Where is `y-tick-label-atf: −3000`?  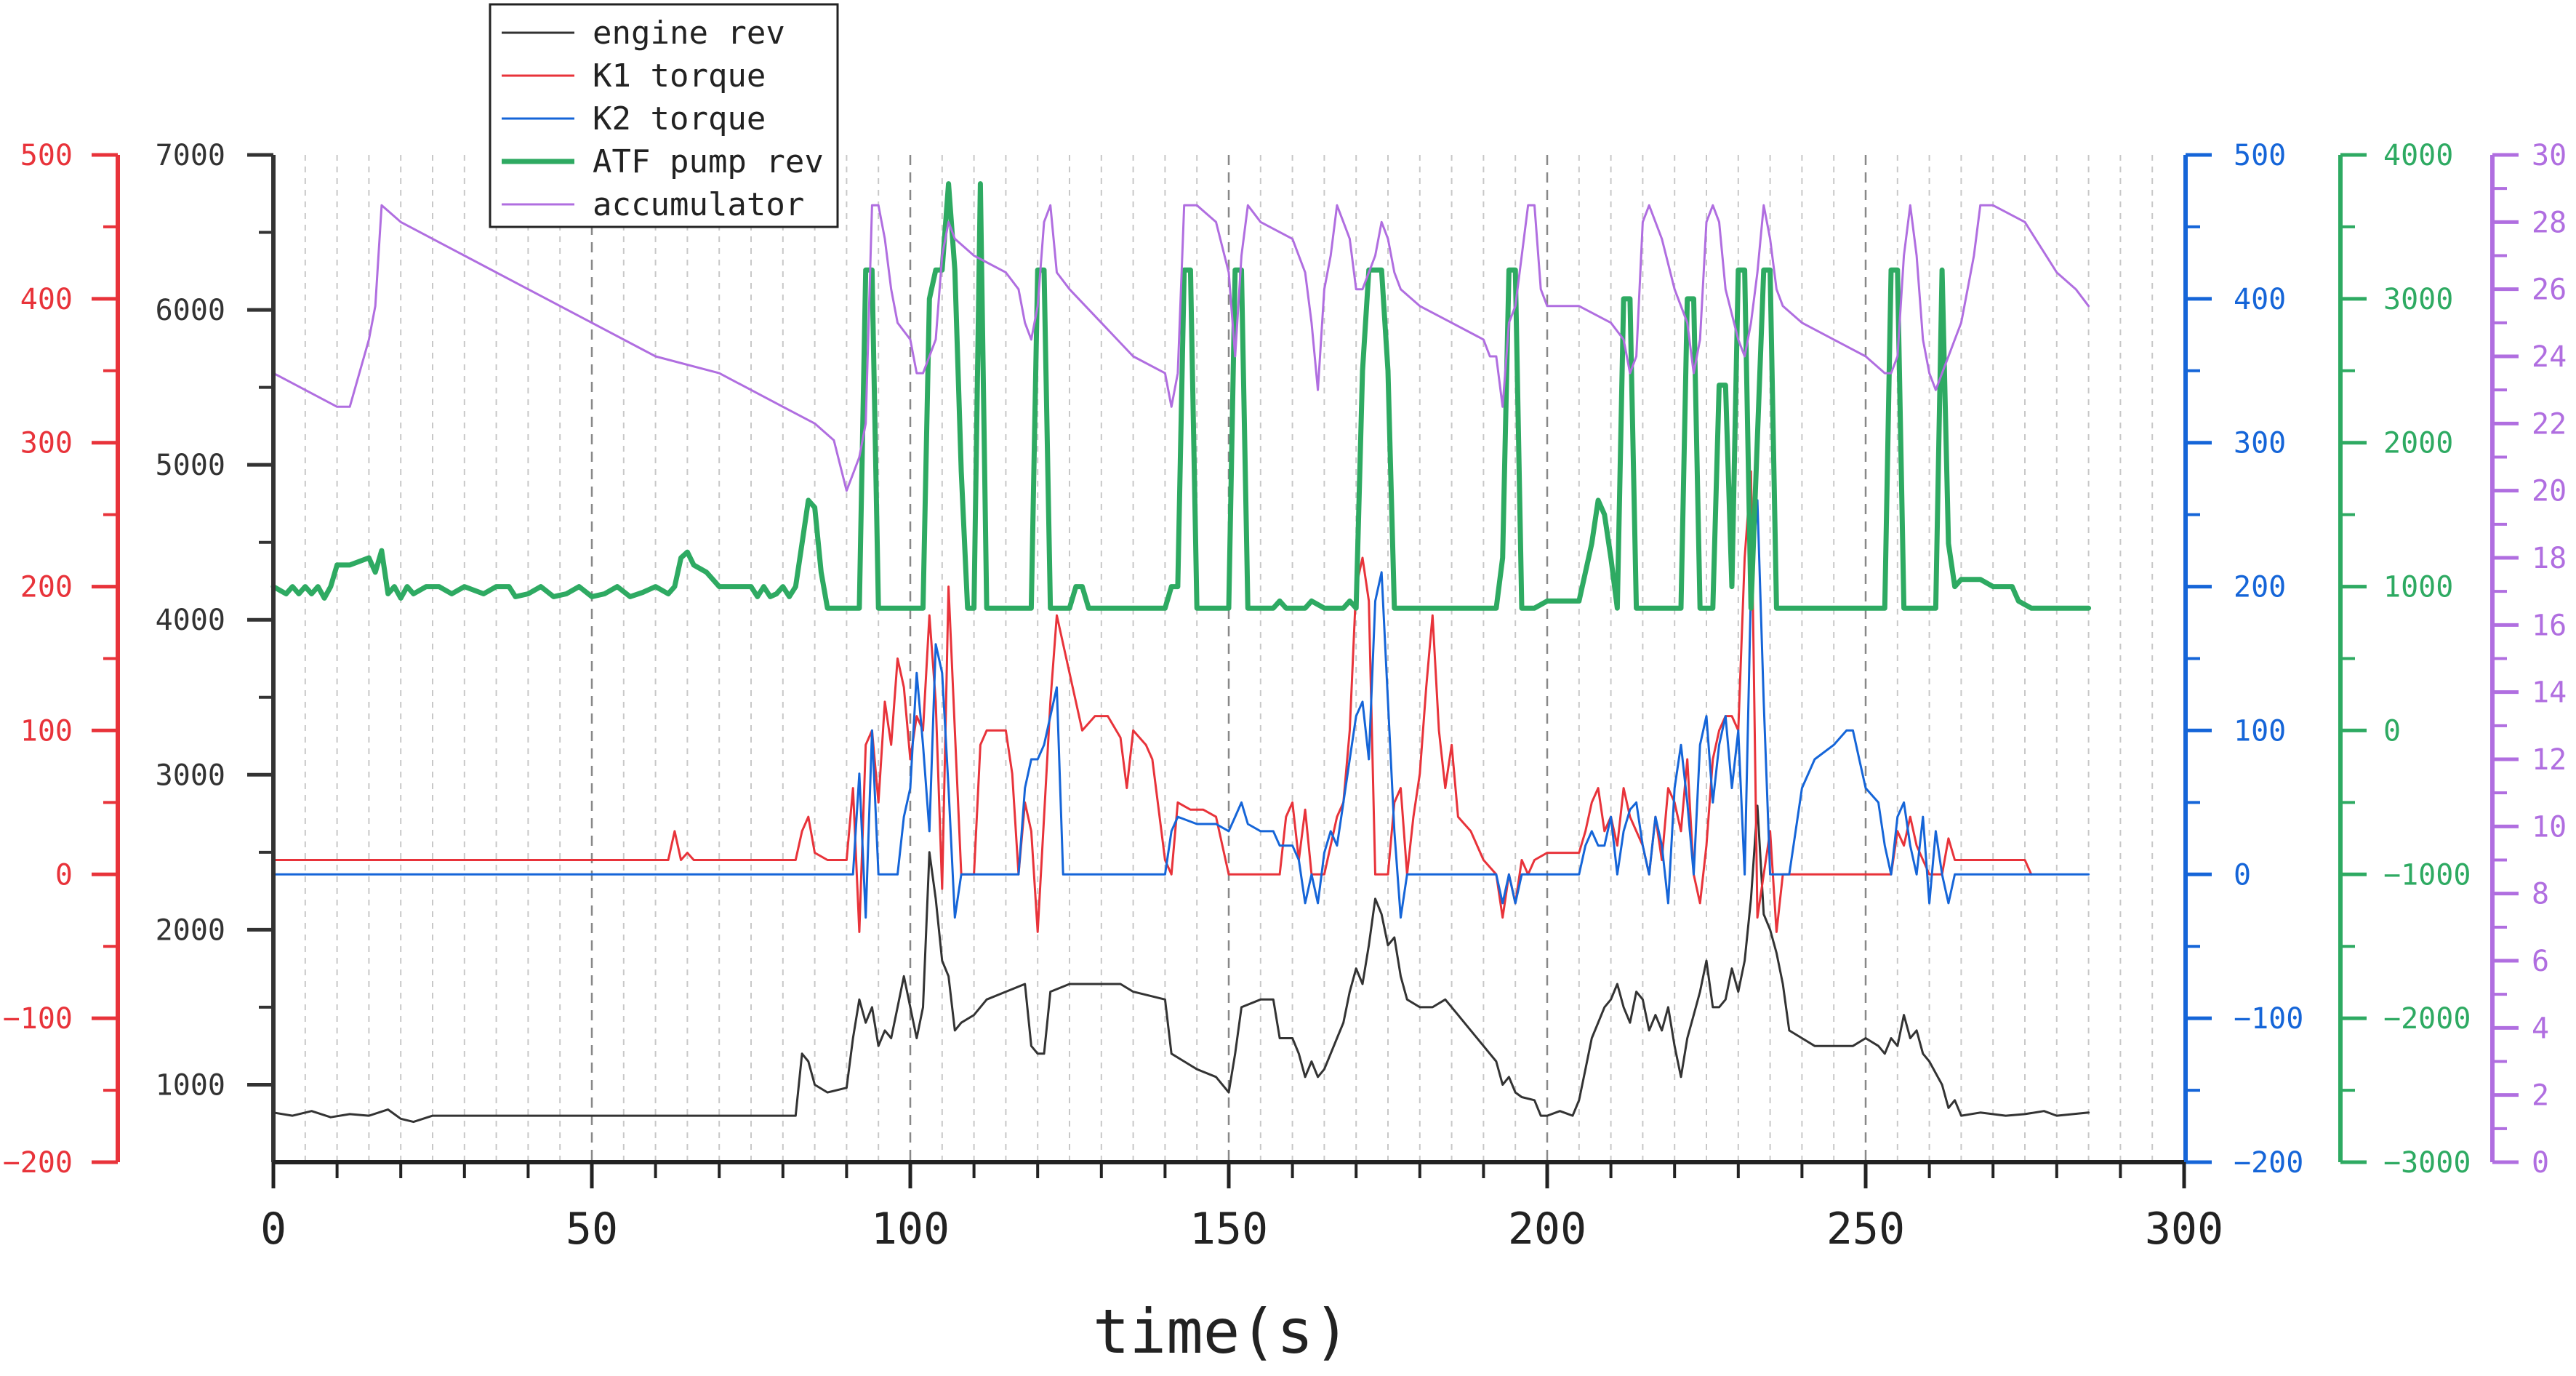 y-tick-label-atf: −3000 is located at coordinates (2427, 1163).